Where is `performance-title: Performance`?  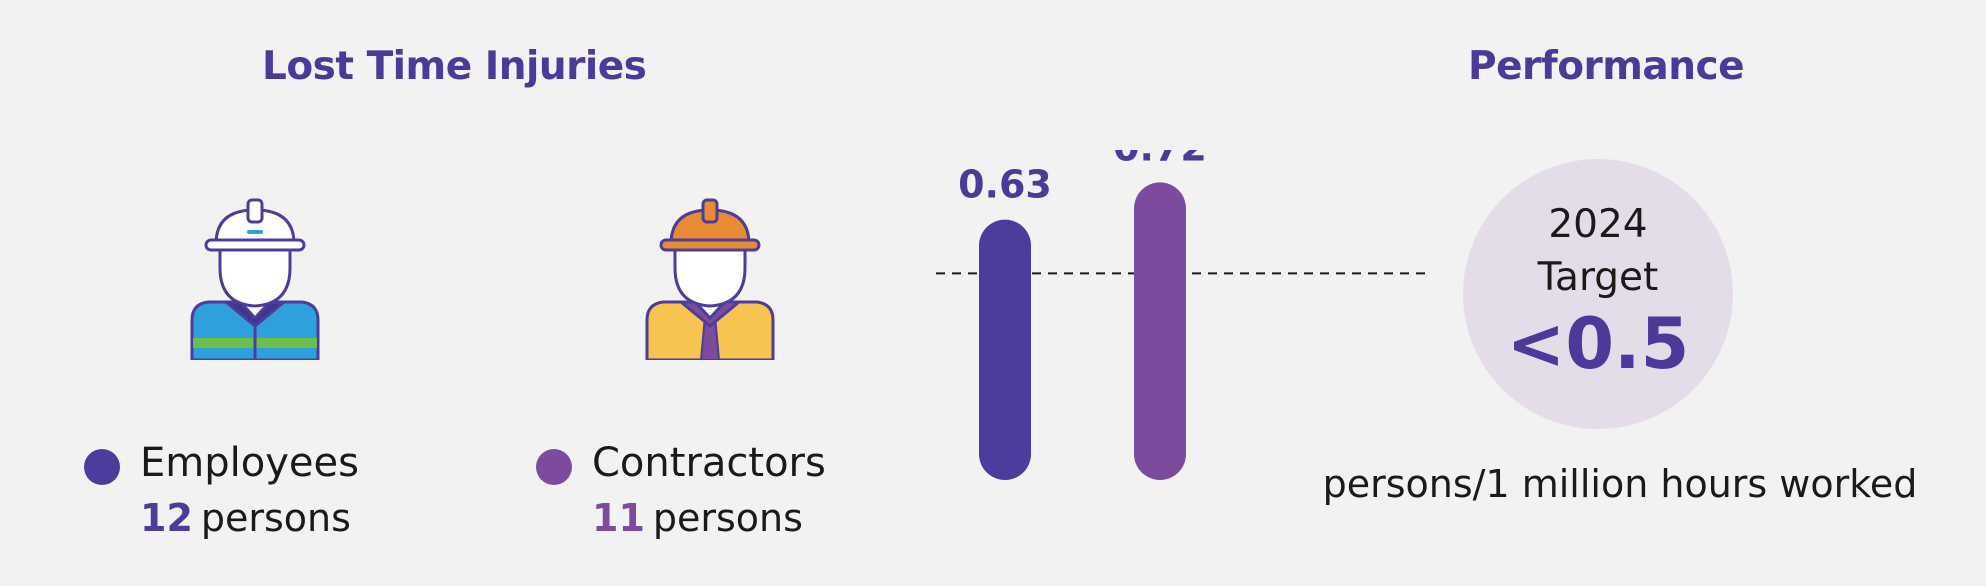 performance-title: Performance is located at coordinates (1606, 66).